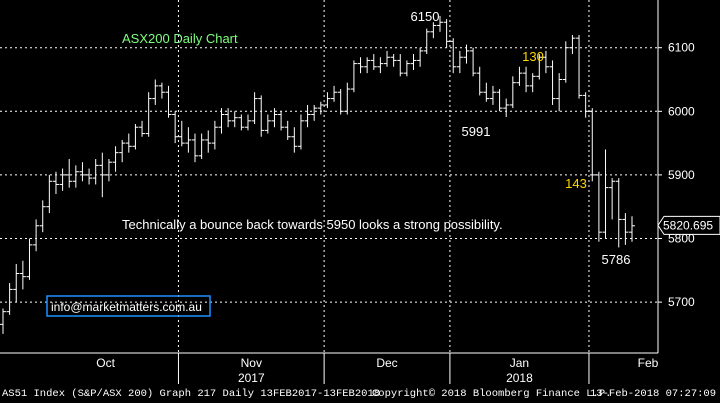  Describe the element at coordinates (492, 394) in the screenshot. I see `footer-copyright: Copyright© 2018 Bloomberg Finance L.P.` at that location.